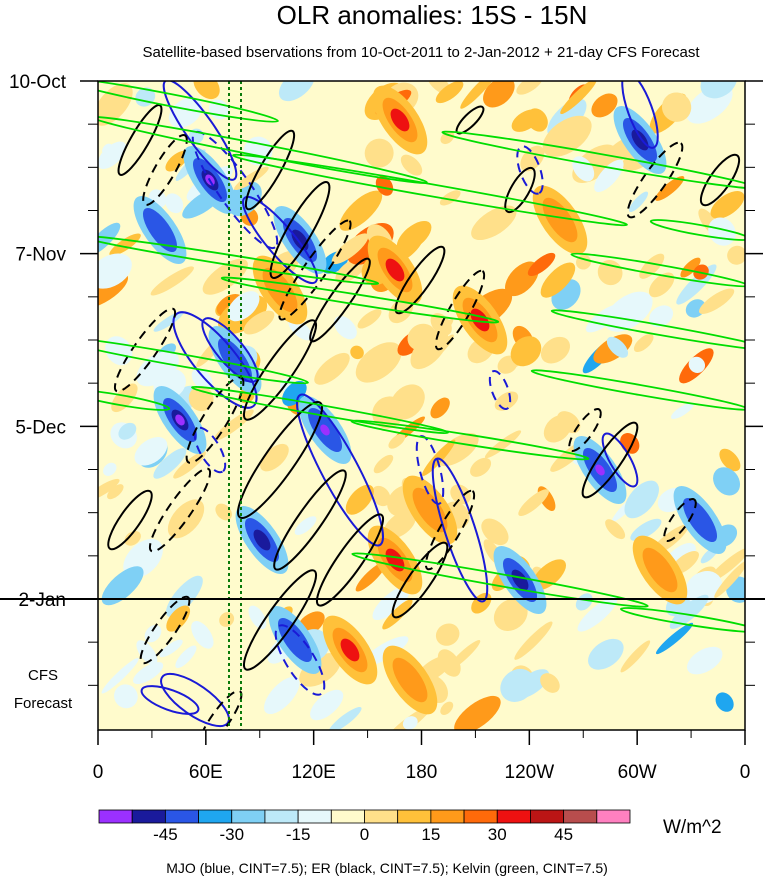 Image resolution: width=765 pixels, height=878 pixels. What do you see at coordinates (298, 834) in the screenshot?
I see `colorbar-label-2: -15` at bounding box center [298, 834].